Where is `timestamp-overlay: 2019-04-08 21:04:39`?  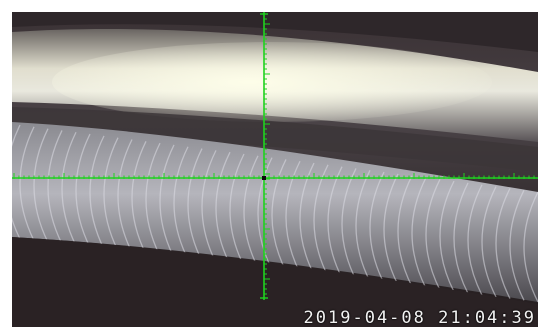 timestamp-overlay: 2019-04-08 21:04:39 is located at coordinates (419, 317).